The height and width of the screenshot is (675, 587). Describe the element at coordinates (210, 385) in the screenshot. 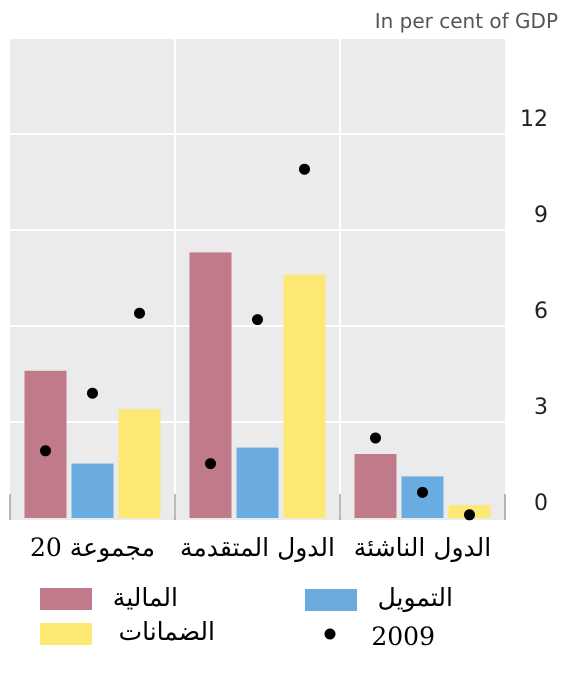

I see `bar-s0-c1` at that location.